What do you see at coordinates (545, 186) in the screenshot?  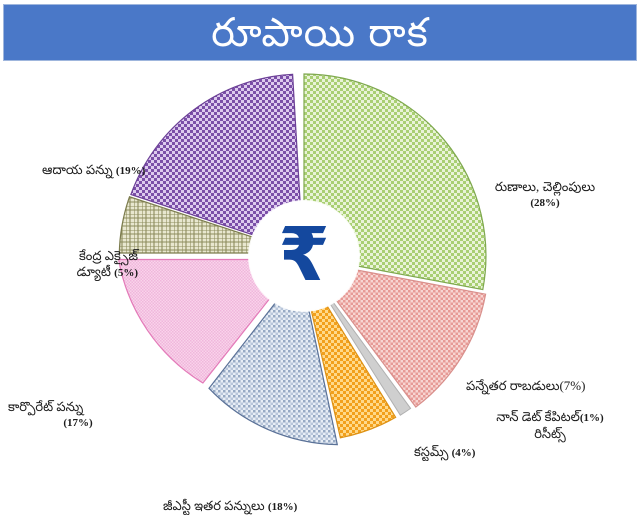 I see `label-borrowings-payments-text: రుణాలు, చెల్లింపులు` at bounding box center [545, 186].